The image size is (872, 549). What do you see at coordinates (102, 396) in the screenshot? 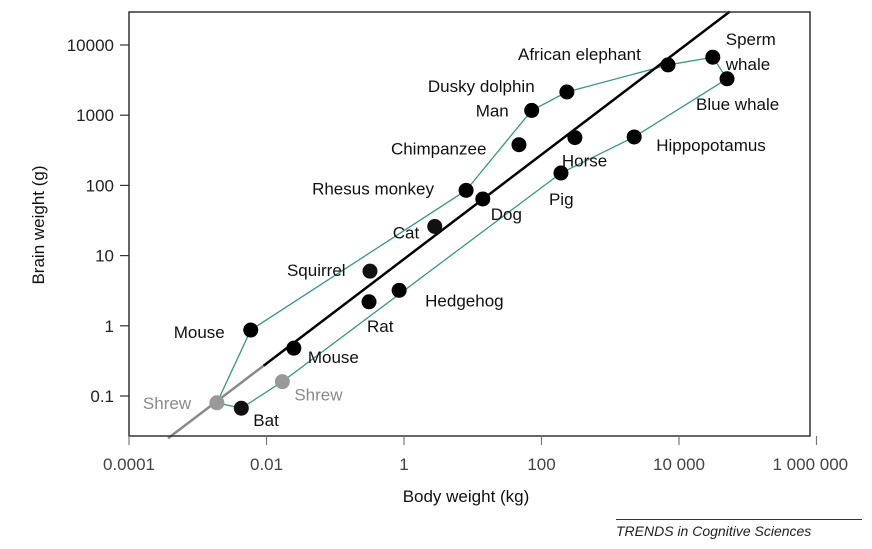
I see `y-tick-label: 0.1` at bounding box center [102, 396].